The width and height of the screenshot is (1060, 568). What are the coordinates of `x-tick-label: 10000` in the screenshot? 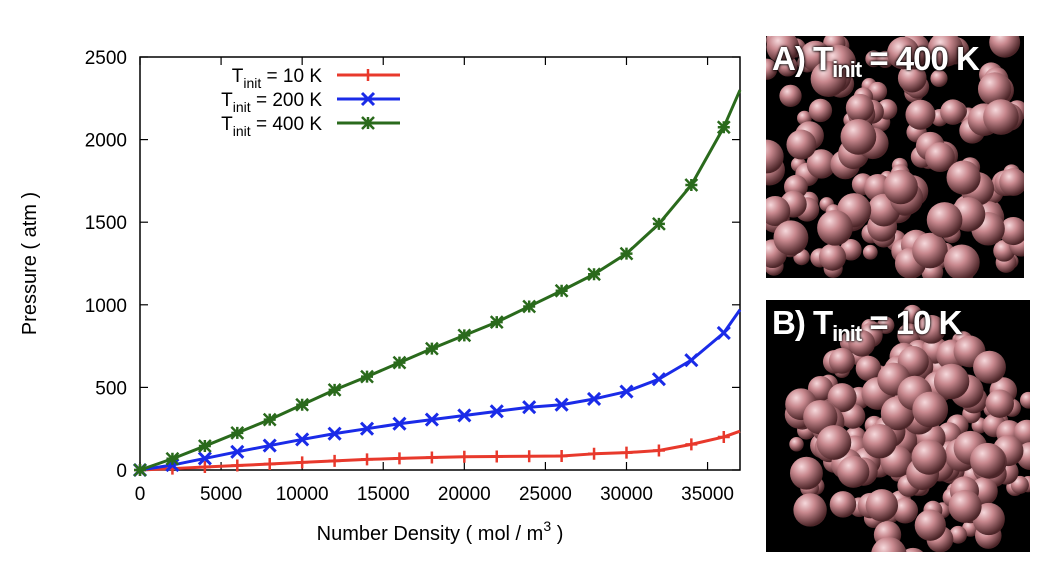 It's located at (302, 494).